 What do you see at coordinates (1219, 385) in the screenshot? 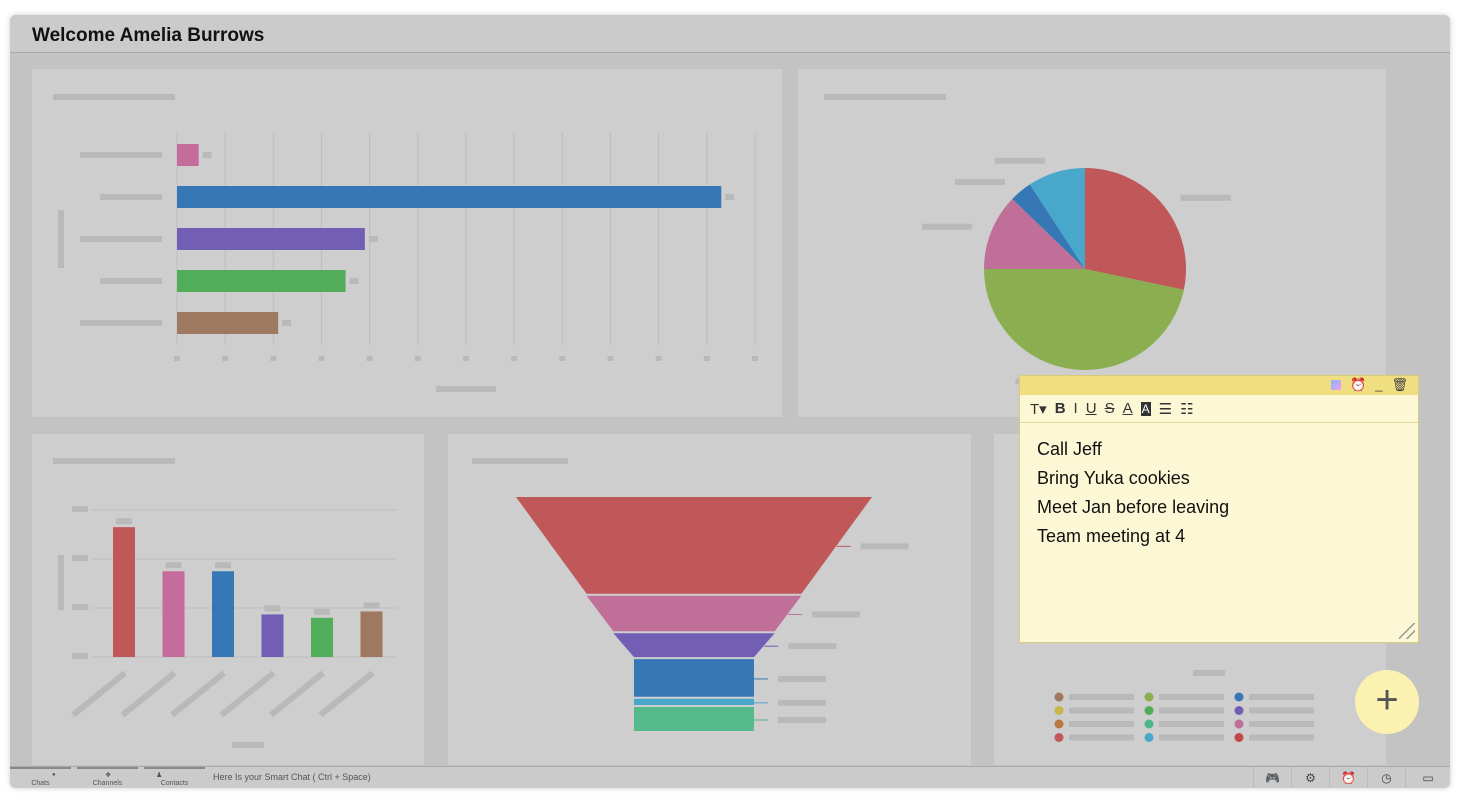
I see `note-header: ⏰ _ 🗑` at bounding box center [1219, 385].